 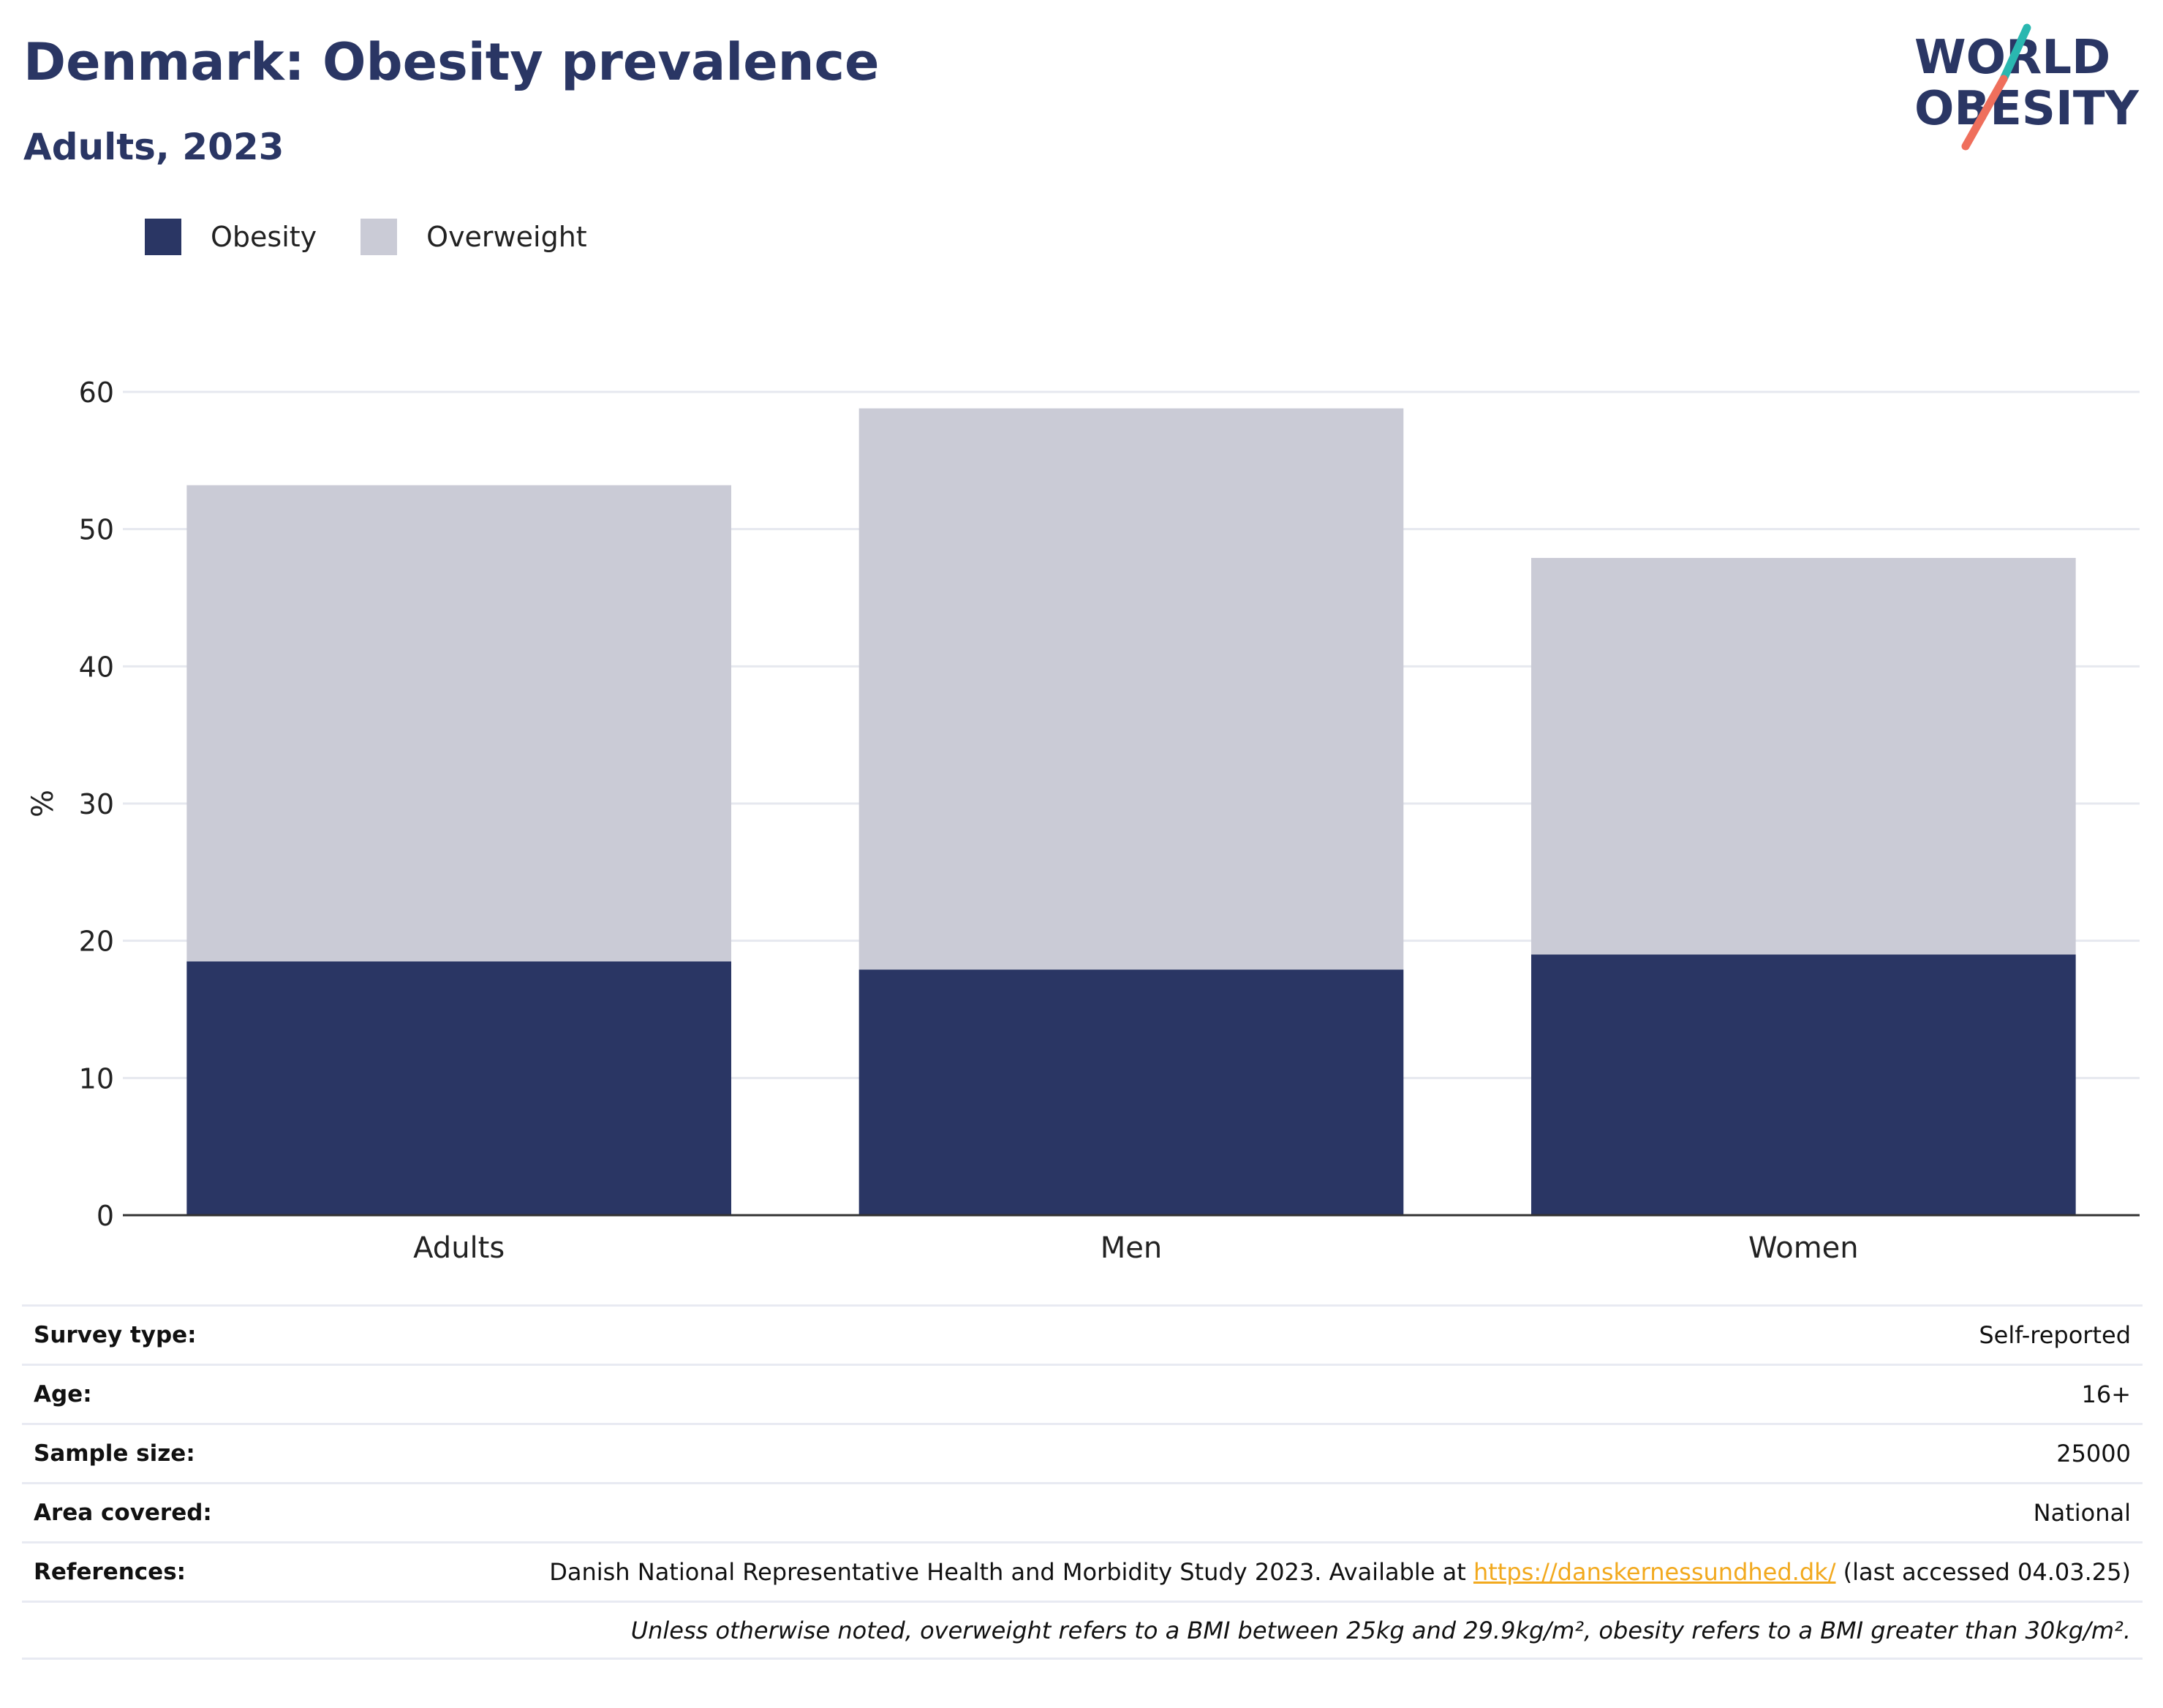 I want to click on x-tick-label: Adults, so click(x=459, y=1248).